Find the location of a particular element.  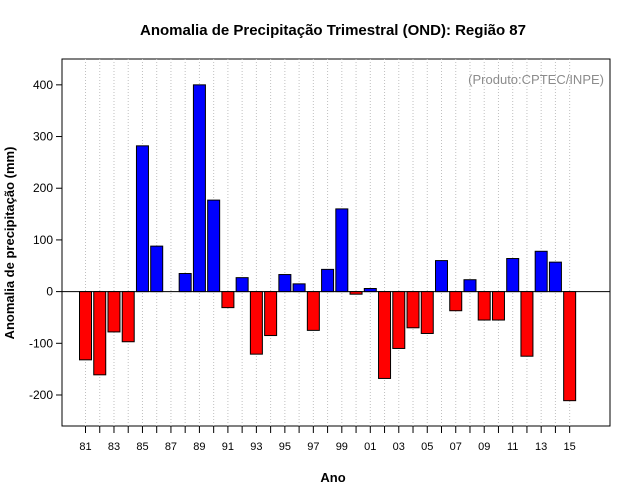

x-tick-label-97: 97 is located at coordinates (313, 447).